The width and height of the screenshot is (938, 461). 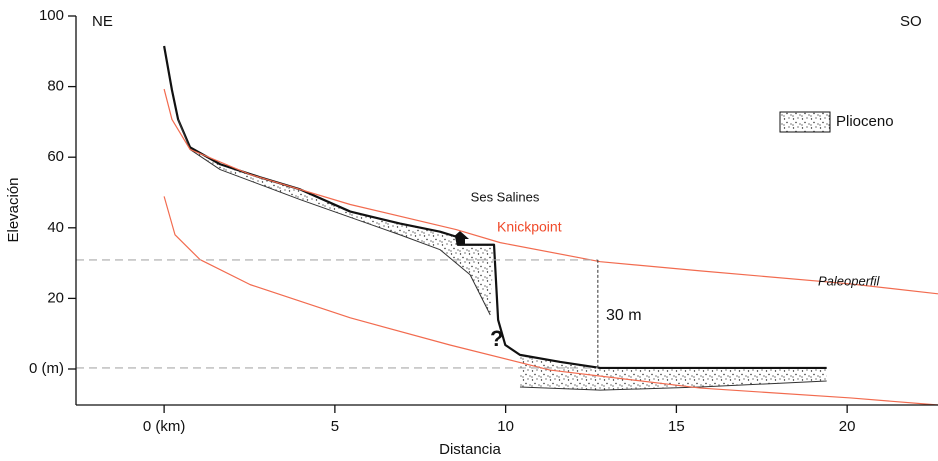 What do you see at coordinates (55, 86) in the screenshot?
I see `y-tick-label: 80` at bounding box center [55, 86].